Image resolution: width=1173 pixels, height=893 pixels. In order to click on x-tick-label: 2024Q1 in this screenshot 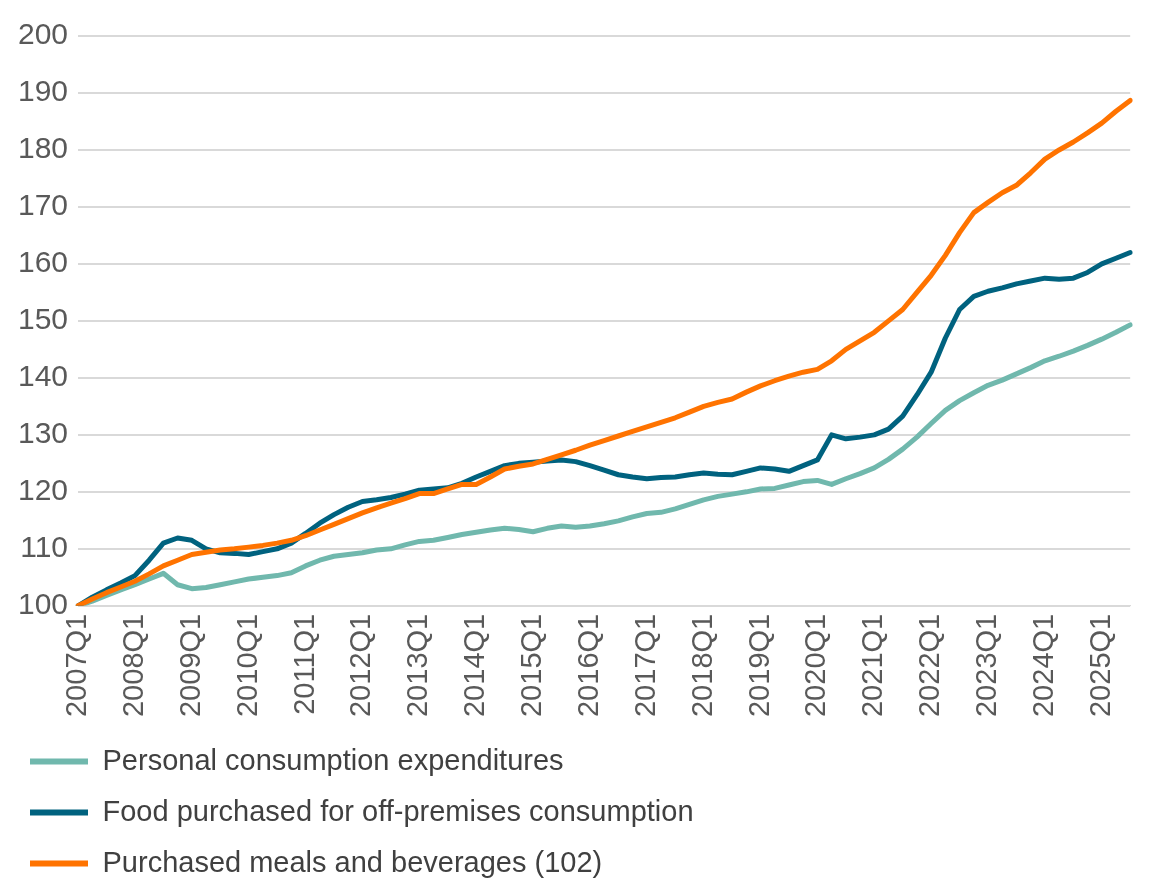, I will do `click(1042, 665)`.